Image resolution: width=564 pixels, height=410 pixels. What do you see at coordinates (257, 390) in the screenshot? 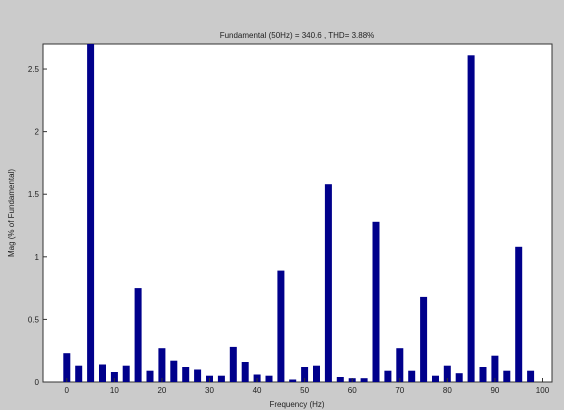
I see `x-tick-label: 40` at bounding box center [257, 390].